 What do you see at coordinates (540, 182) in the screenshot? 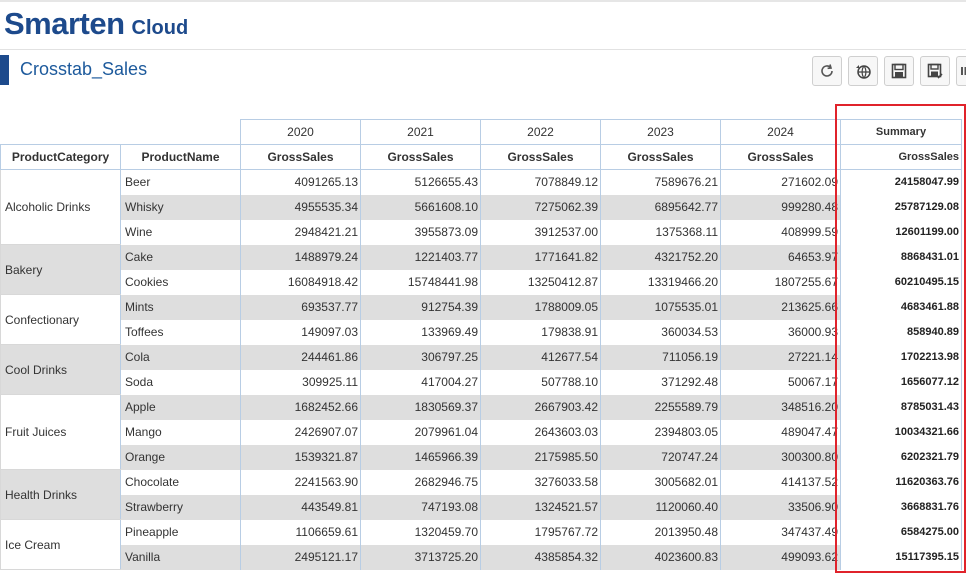
I see `gross-sales-cell: 7078849.12` at bounding box center [540, 182].